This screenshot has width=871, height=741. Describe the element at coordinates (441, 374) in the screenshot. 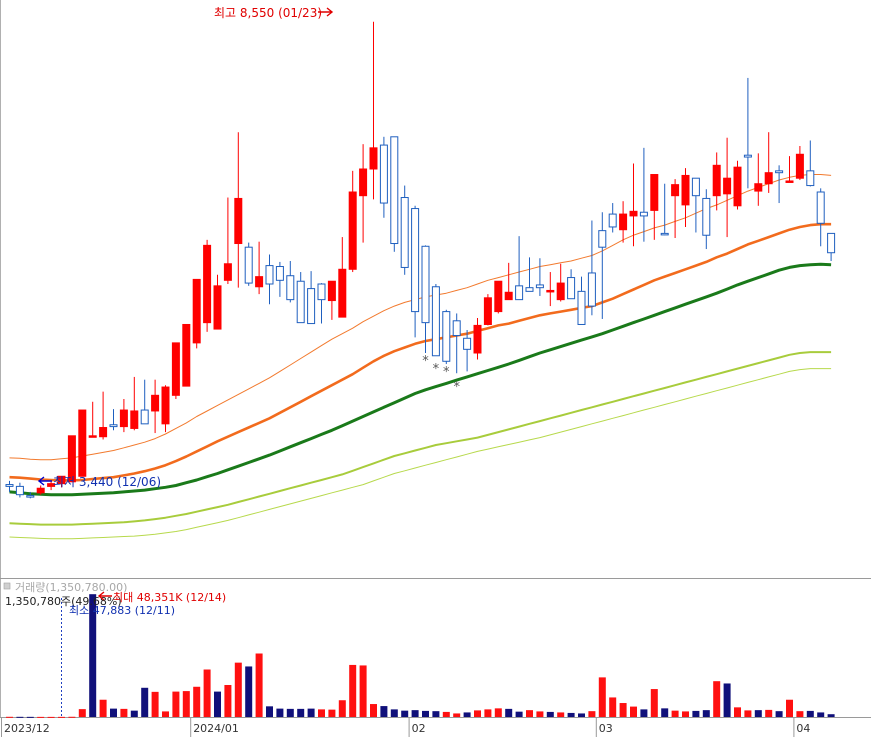

I see `star-marker-layer: ** **` at that location.